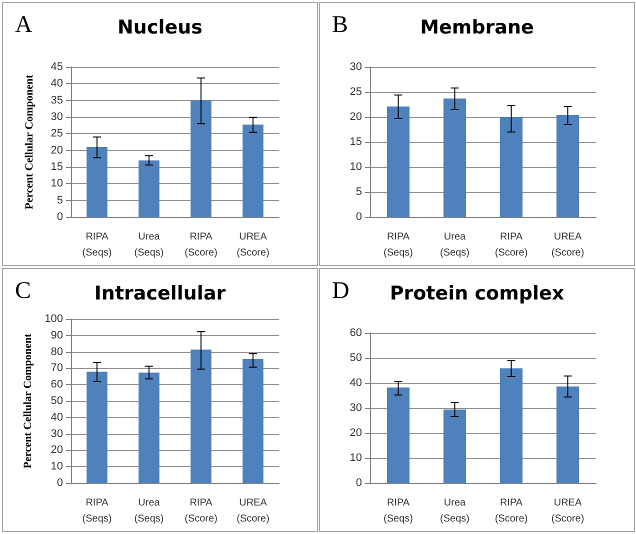 The width and height of the screenshot is (636, 534). Describe the element at coordinates (53, 319) in the screenshot. I see `y-tick-label: 100` at that location.